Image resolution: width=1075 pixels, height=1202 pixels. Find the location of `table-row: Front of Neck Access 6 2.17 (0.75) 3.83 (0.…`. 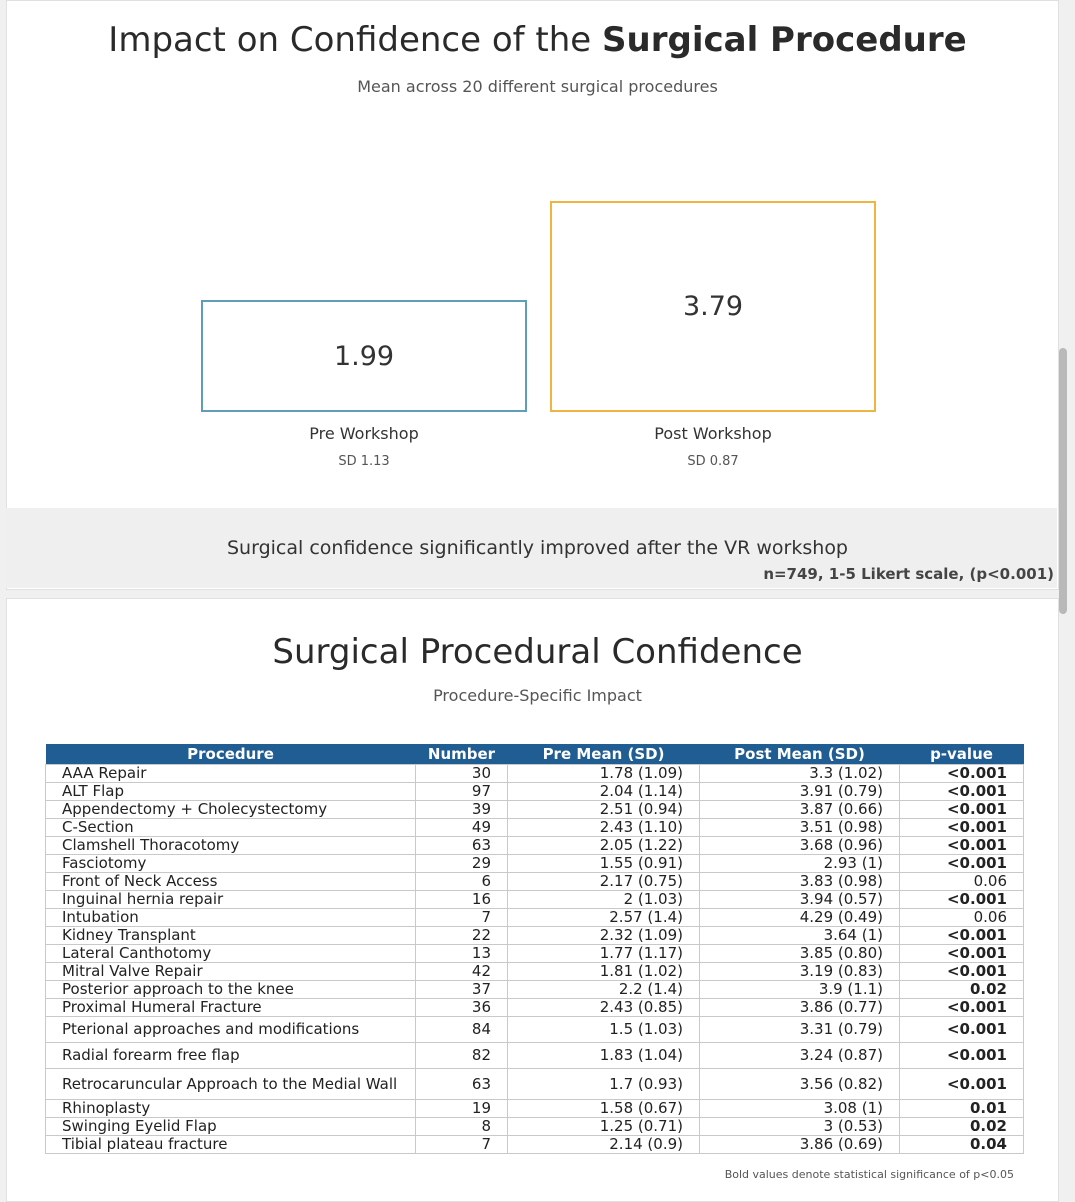

table-row: Front of Neck Access 6 2.17 (0.75) 3.83 (0.… is located at coordinates (534, 881).